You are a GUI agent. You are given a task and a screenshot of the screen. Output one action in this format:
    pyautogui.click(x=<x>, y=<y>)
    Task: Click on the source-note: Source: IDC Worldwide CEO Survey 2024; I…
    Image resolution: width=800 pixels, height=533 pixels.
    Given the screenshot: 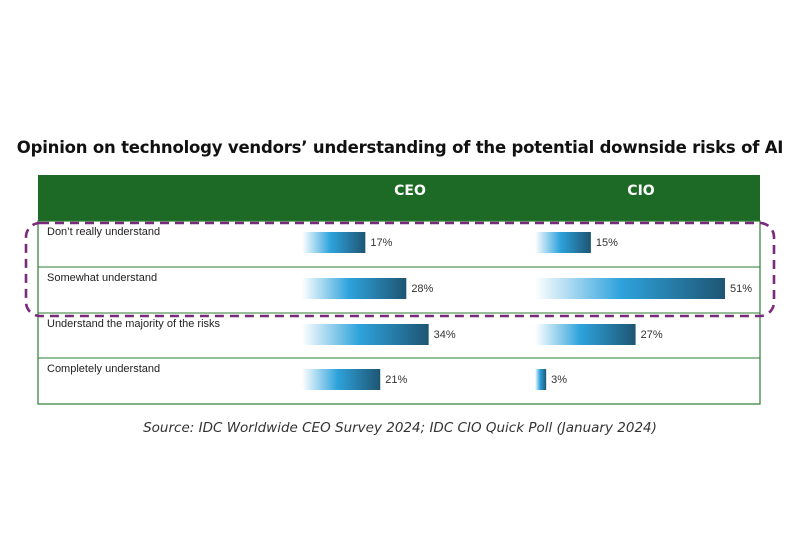 What is the action you would take?
    pyautogui.click(x=400, y=428)
    